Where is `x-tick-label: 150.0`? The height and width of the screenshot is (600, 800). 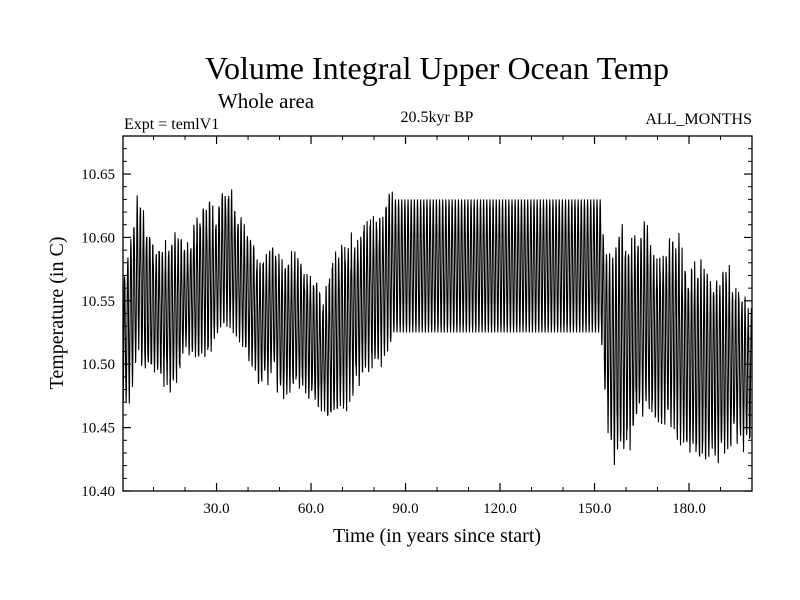 x-tick-label: 150.0 is located at coordinates (595, 509).